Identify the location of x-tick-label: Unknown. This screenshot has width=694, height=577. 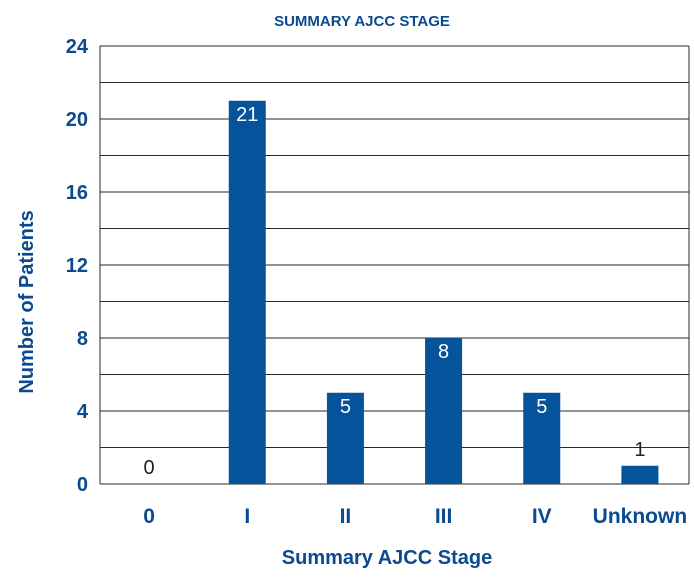
(640, 516).